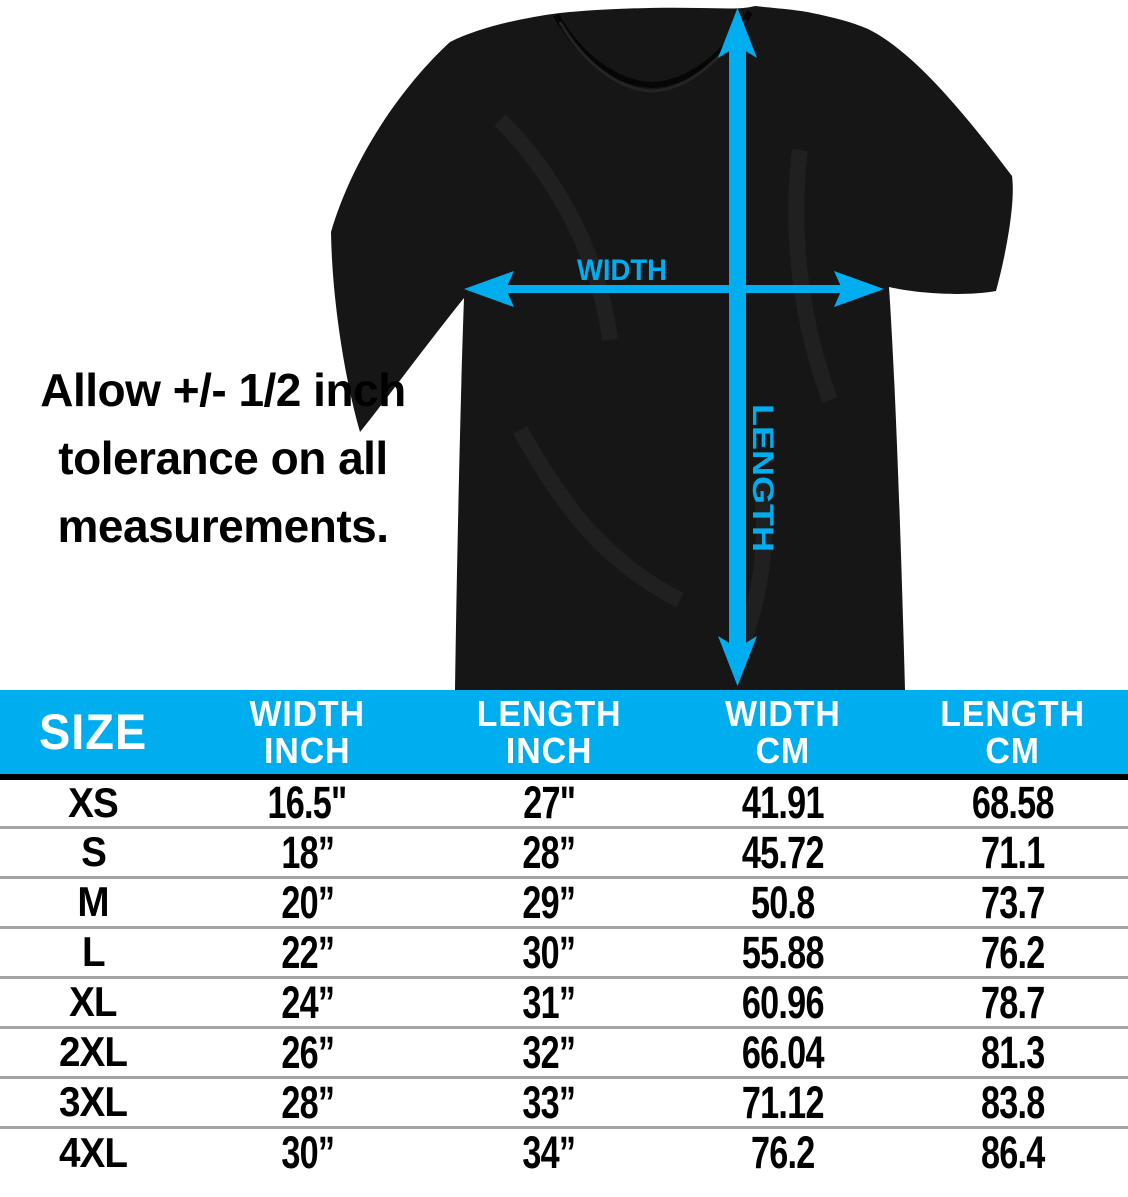 The image size is (1128, 1197). I want to click on length-inch-cell: 34”, so click(548, 1151).